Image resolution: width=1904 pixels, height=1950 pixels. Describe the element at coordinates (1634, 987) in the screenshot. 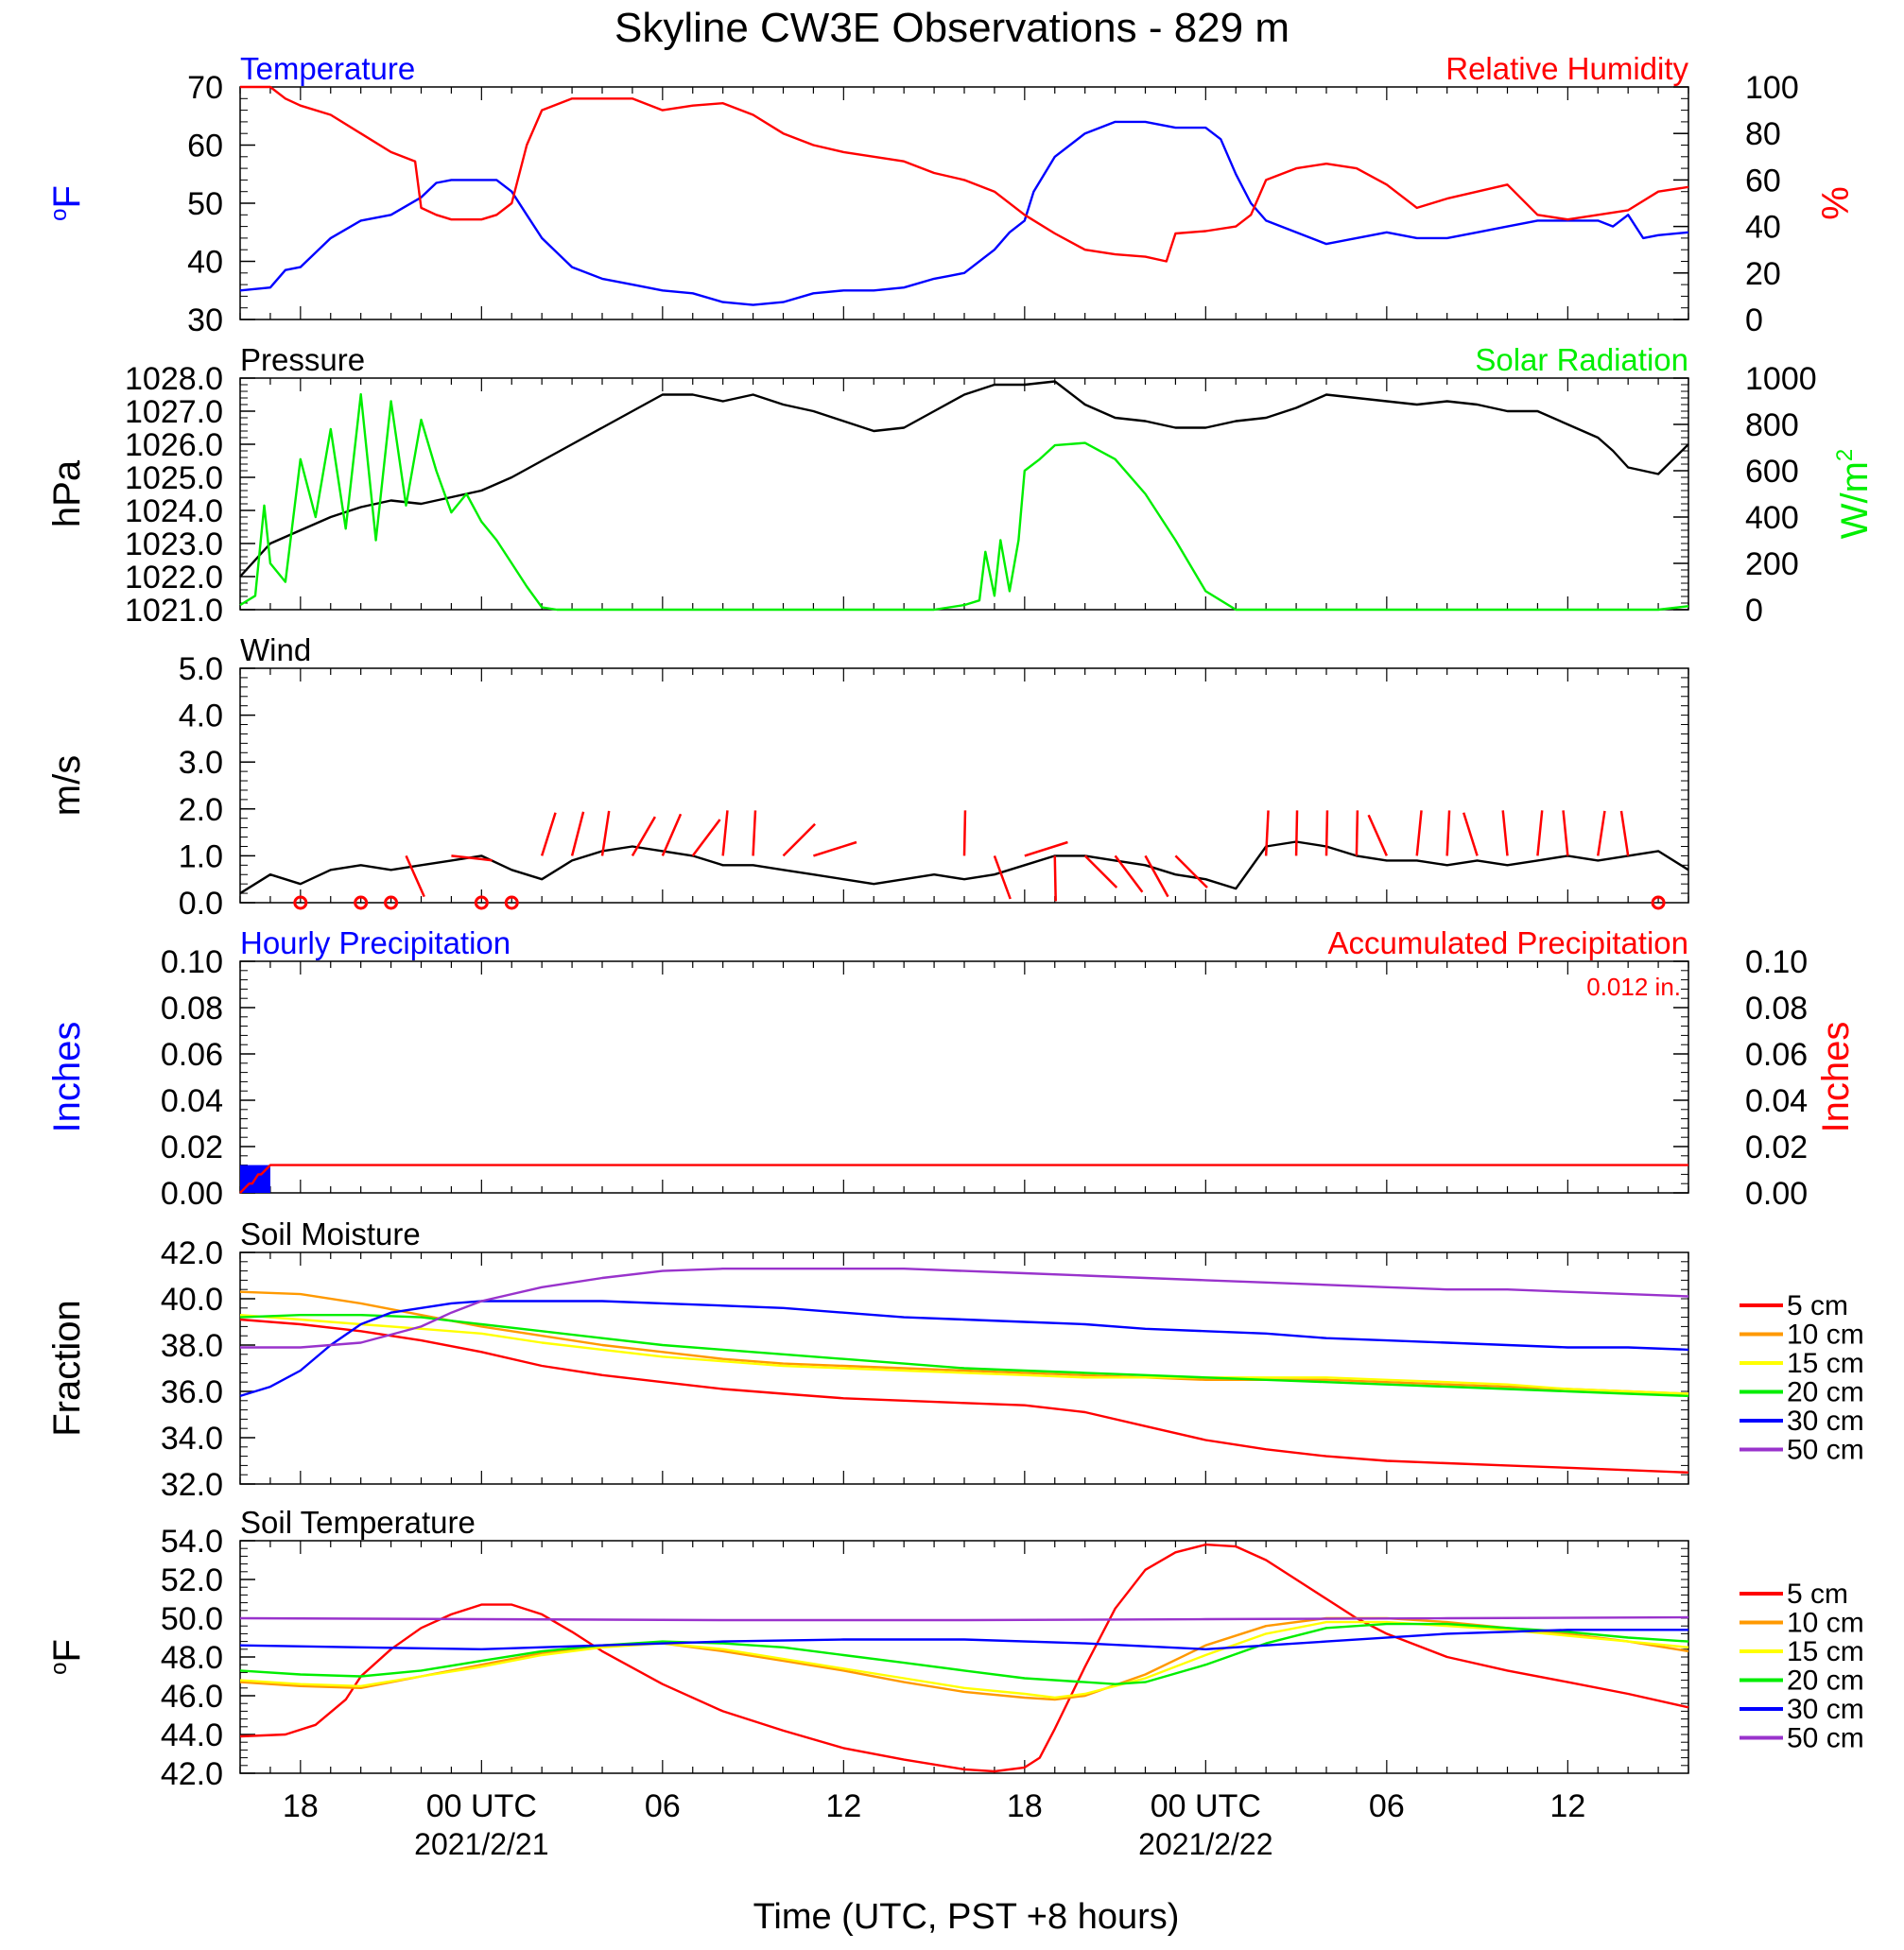

I see `accumulation-total: 0.012 in.` at that location.